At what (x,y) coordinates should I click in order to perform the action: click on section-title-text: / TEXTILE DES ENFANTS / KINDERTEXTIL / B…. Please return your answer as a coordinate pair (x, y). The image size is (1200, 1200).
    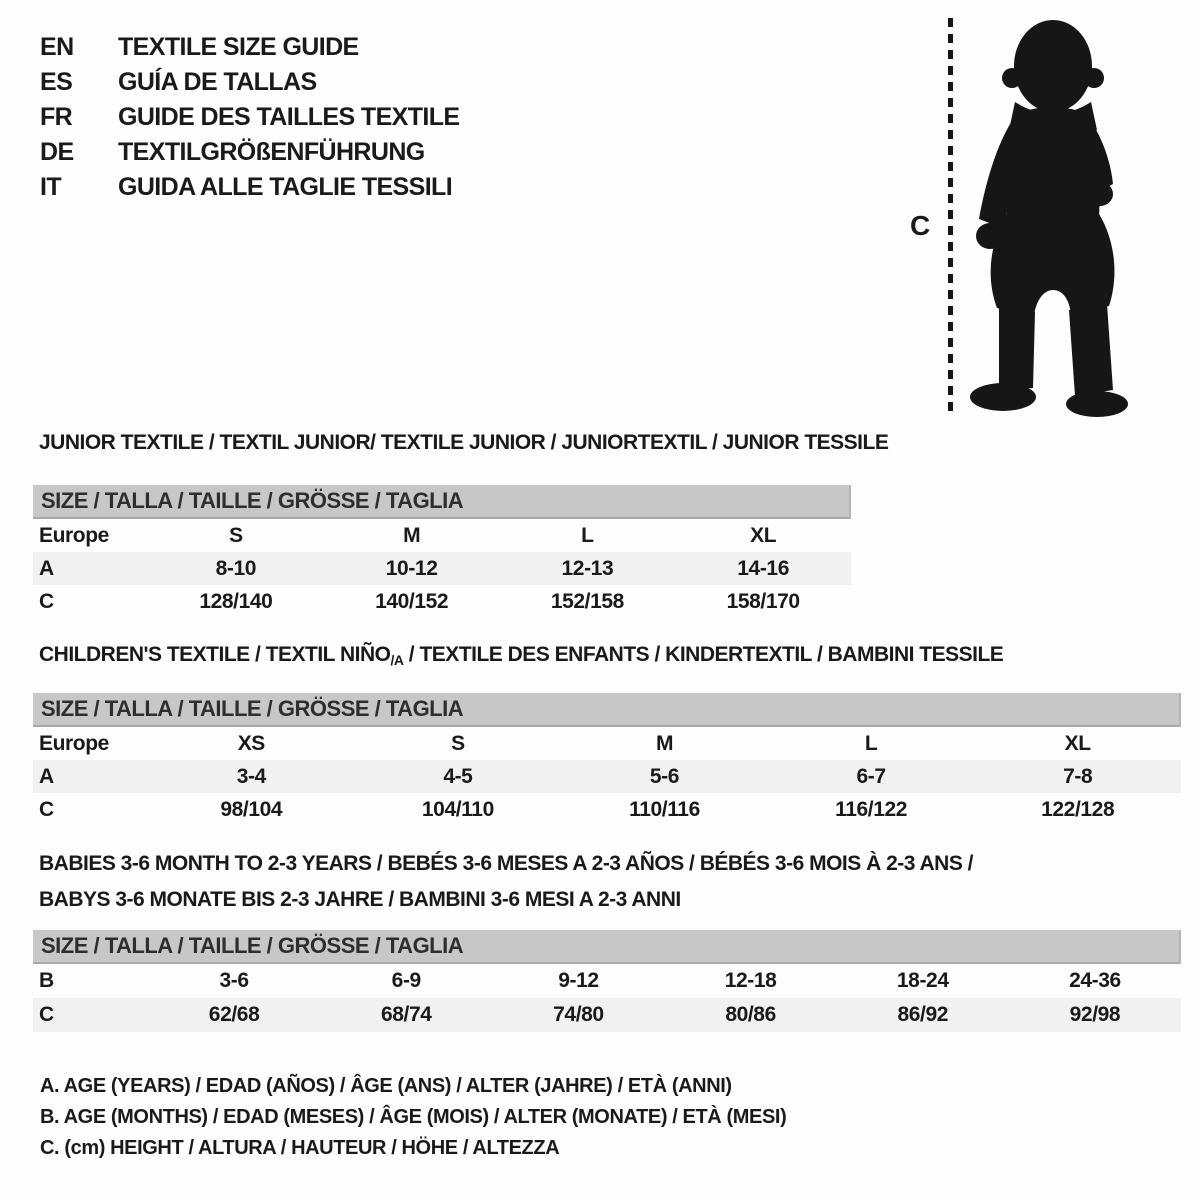
    Looking at the image, I should click on (703, 654).